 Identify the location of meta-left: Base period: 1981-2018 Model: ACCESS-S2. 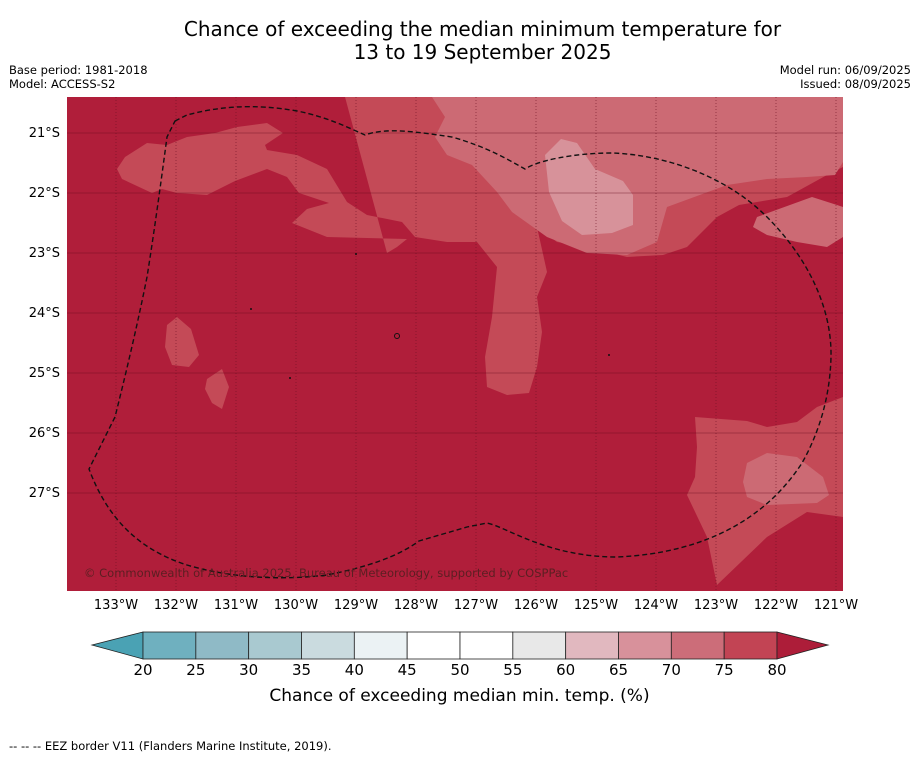
(78, 77).